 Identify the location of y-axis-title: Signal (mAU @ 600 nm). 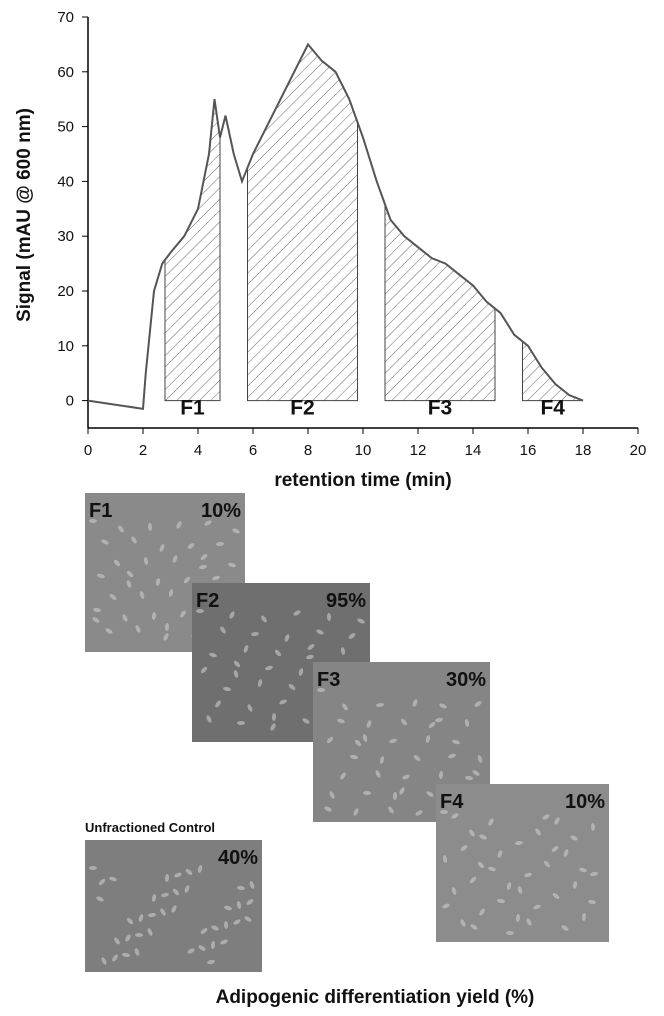
(24, 215).